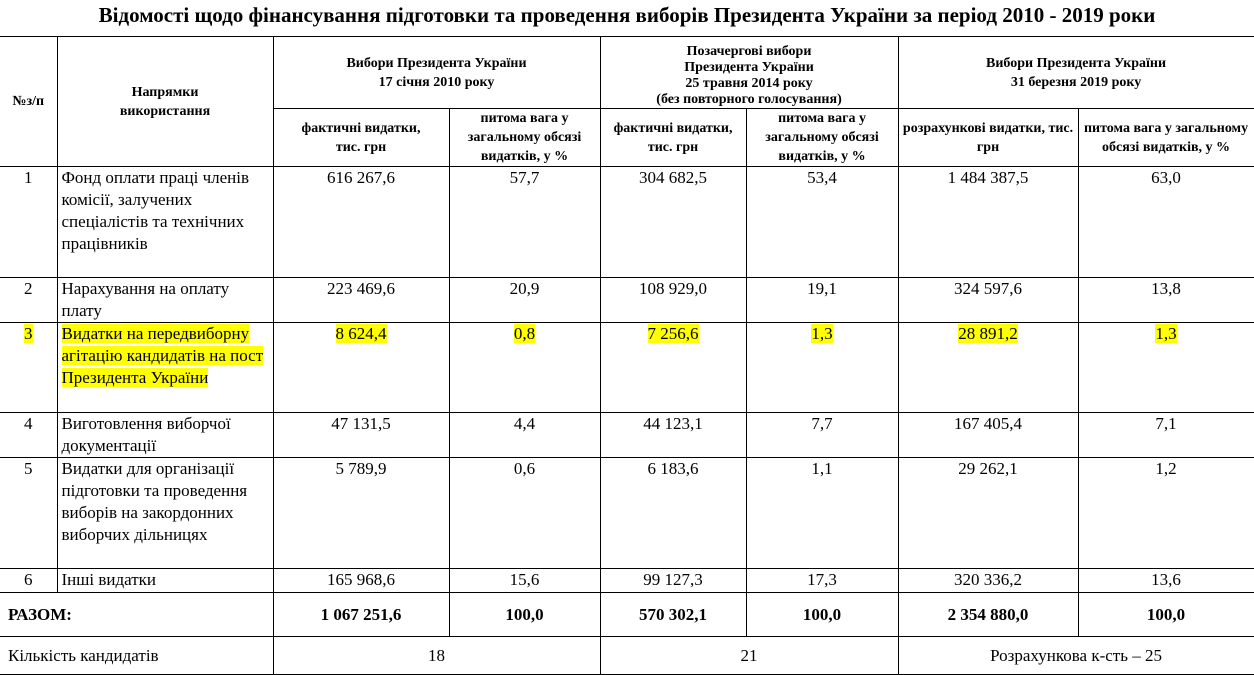  What do you see at coordinates (988, 614) in the screenshot?
I see `total-2019-expenses: 2 354 880,0` at bounding box center [988, 614].